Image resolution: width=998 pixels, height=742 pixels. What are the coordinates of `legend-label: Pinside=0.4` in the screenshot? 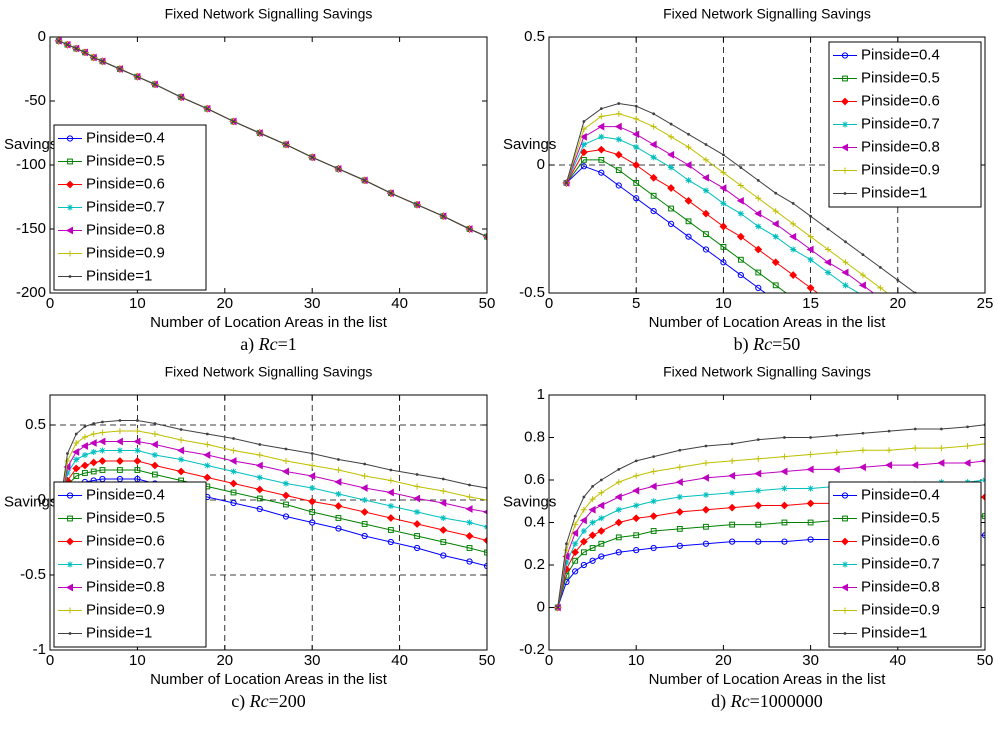 It's located at (900, 54).